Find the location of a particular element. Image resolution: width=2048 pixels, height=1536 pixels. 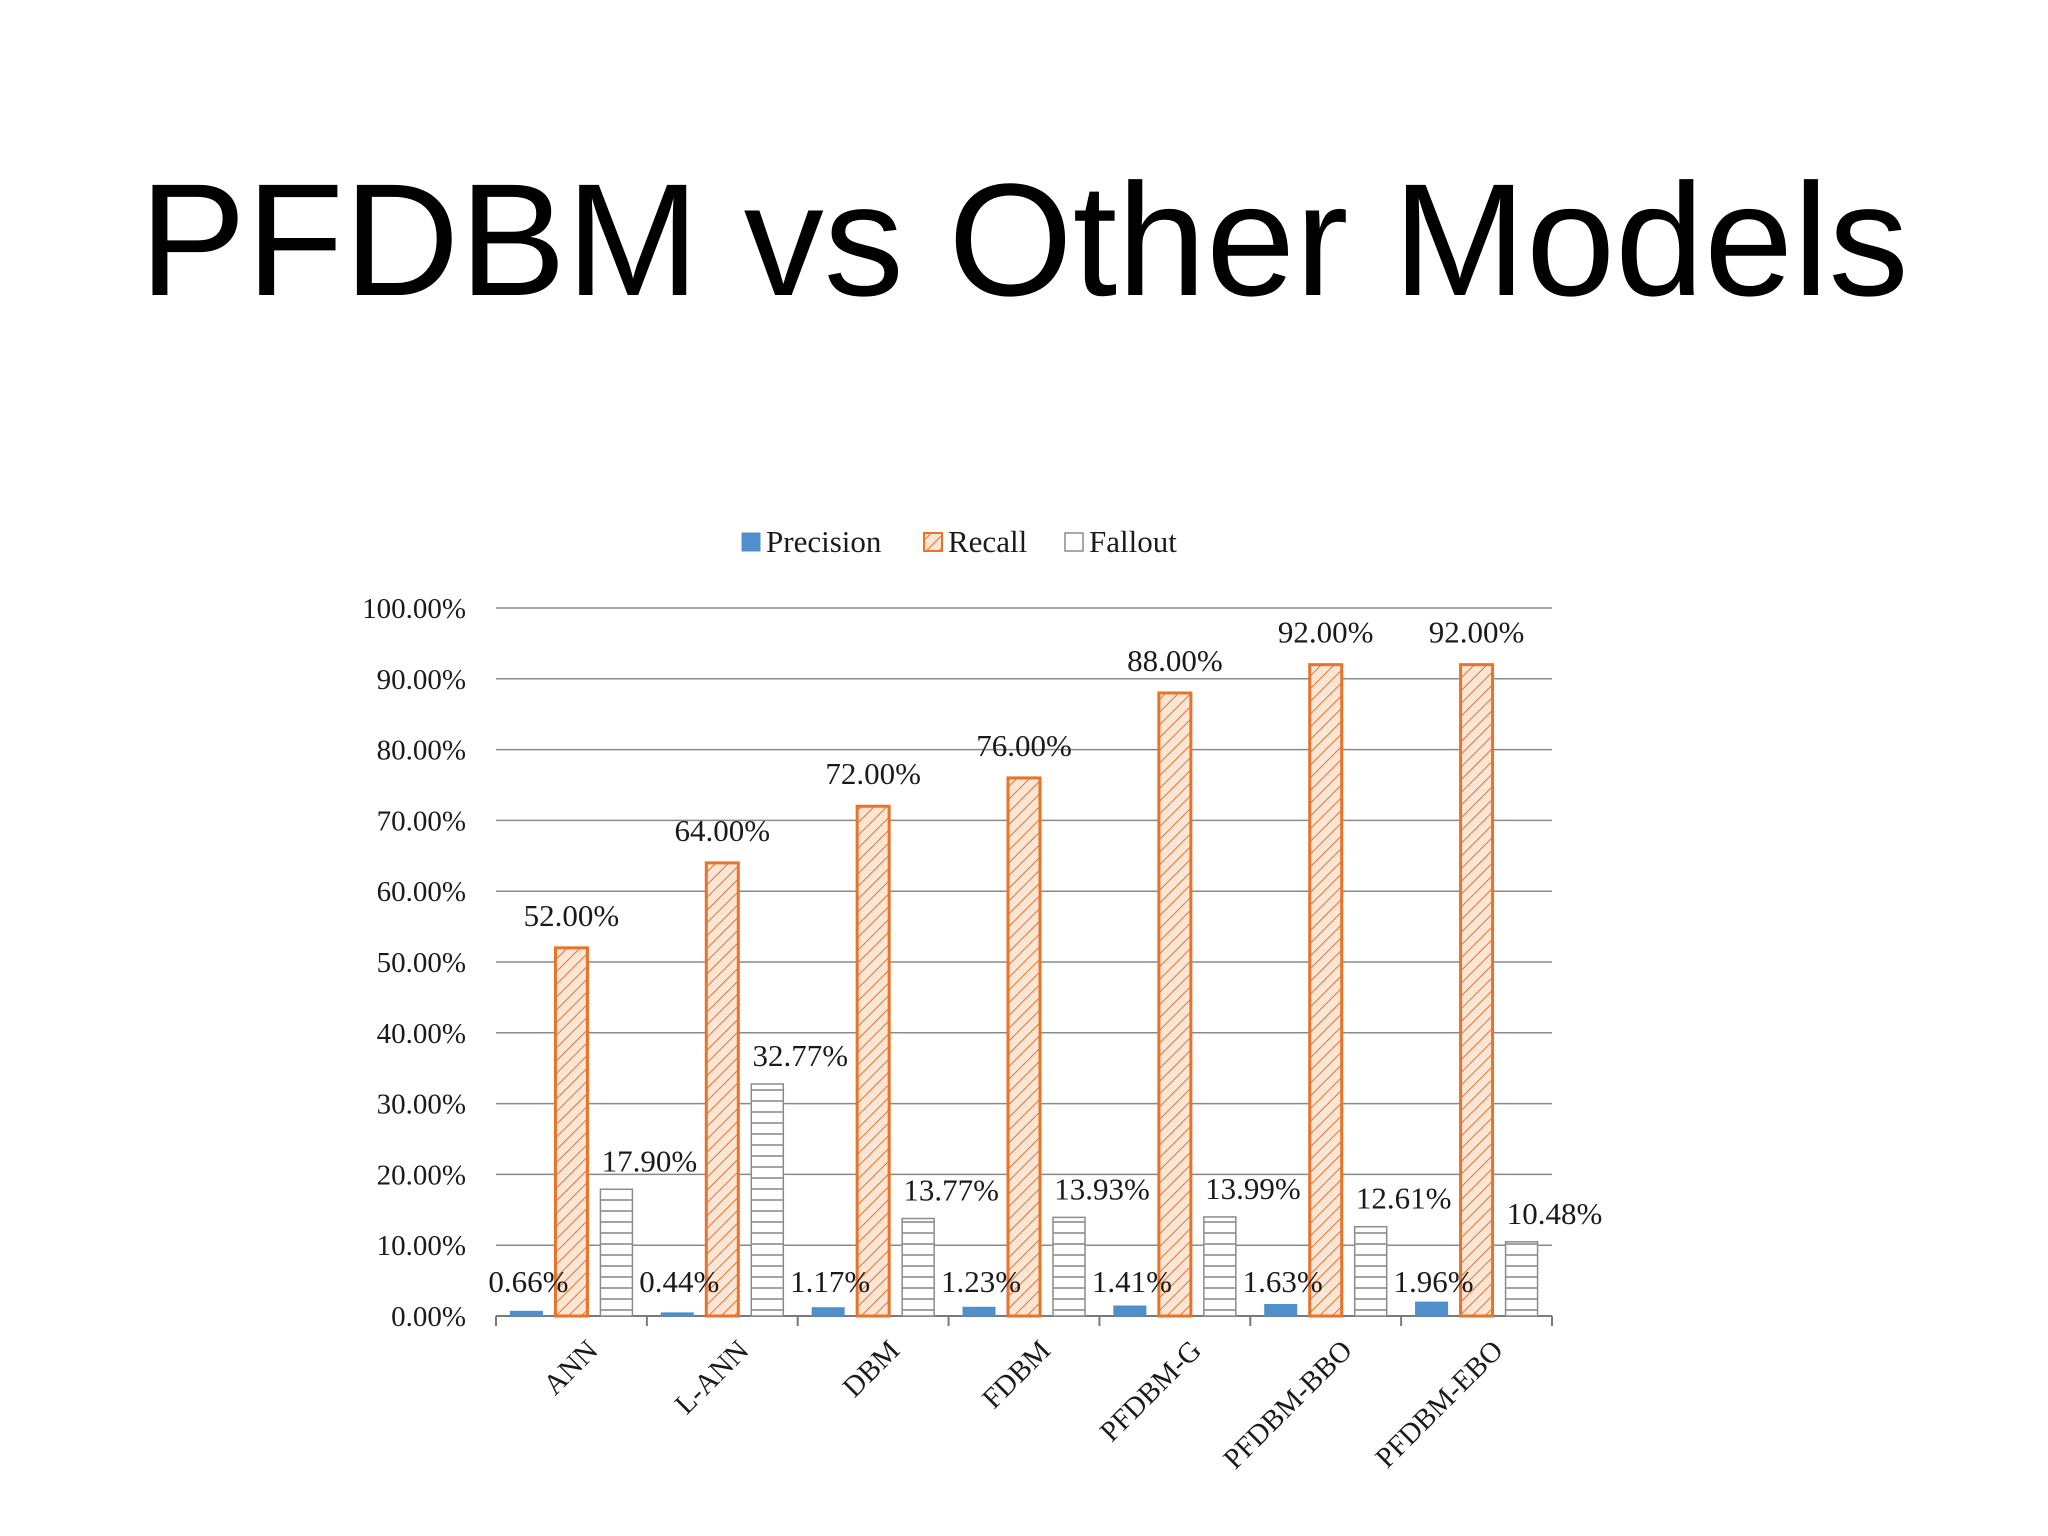

legend-label-precision: Precision is located at coordinates (824, 541).